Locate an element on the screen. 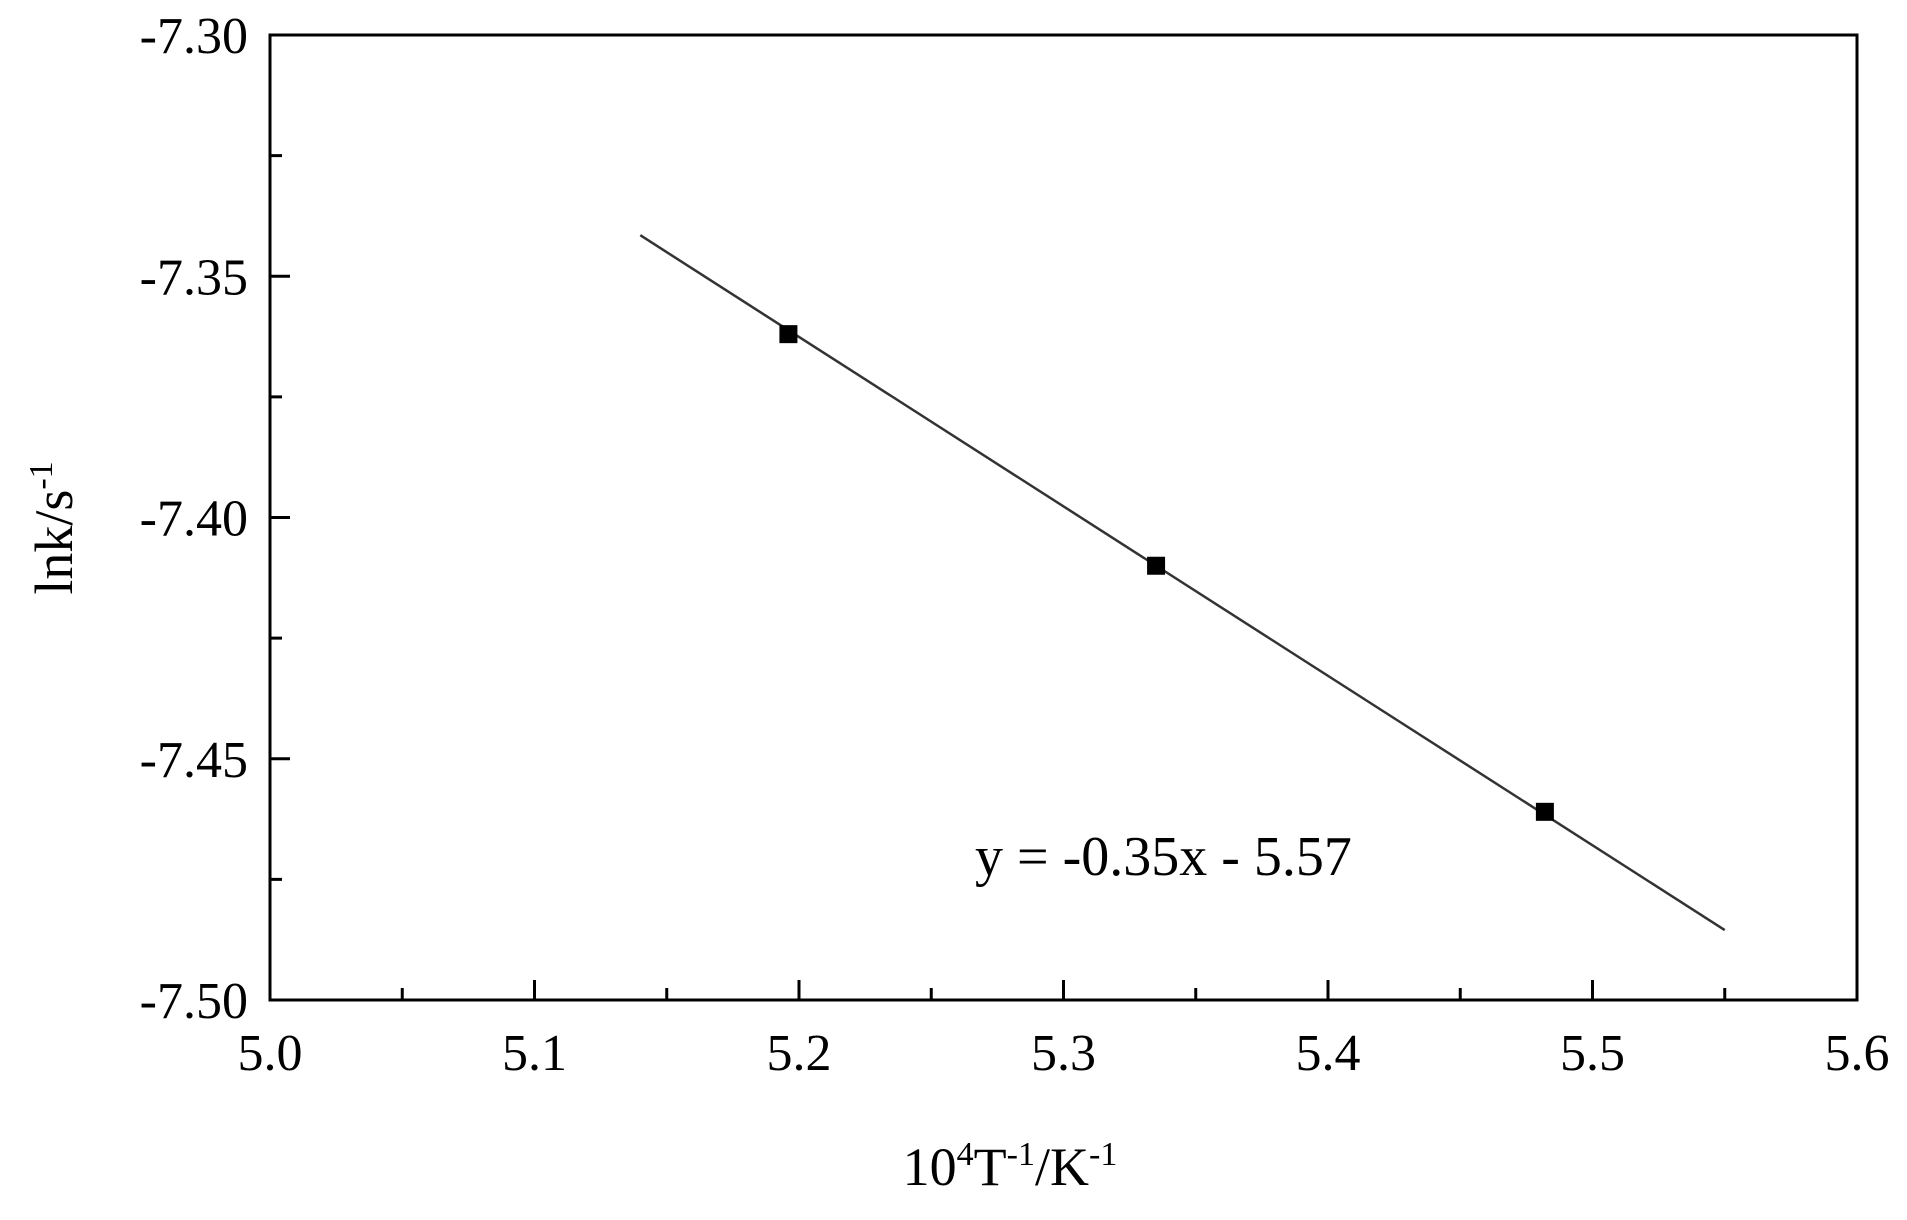 The height and width of the screenshot is (1220, 1907). y-axis-label-sup: -1 is located at coordinates (41, 475).